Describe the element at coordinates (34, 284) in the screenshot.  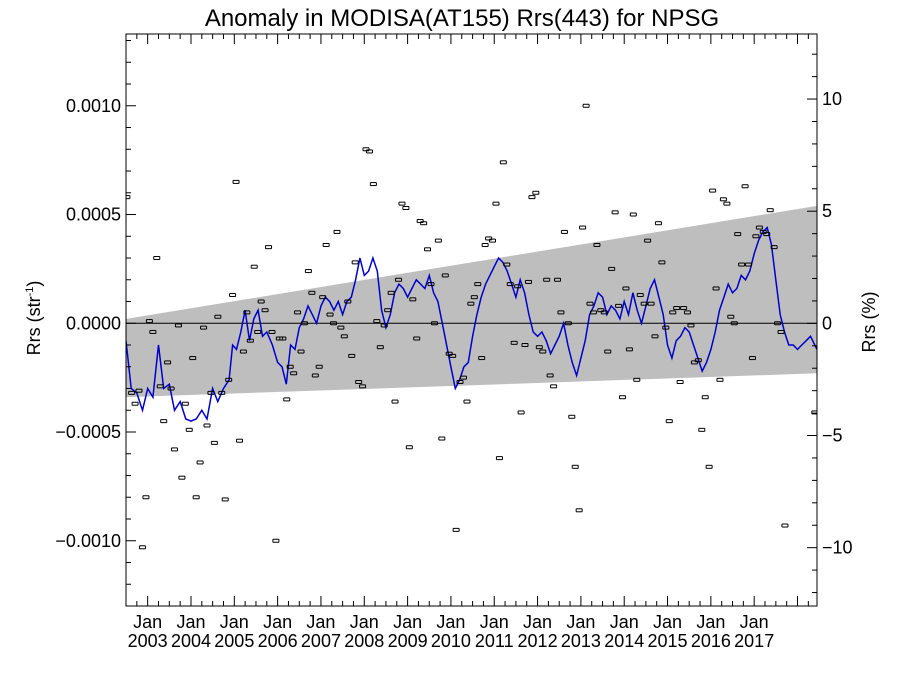
I see `y-axis-title-close: )` at that location.